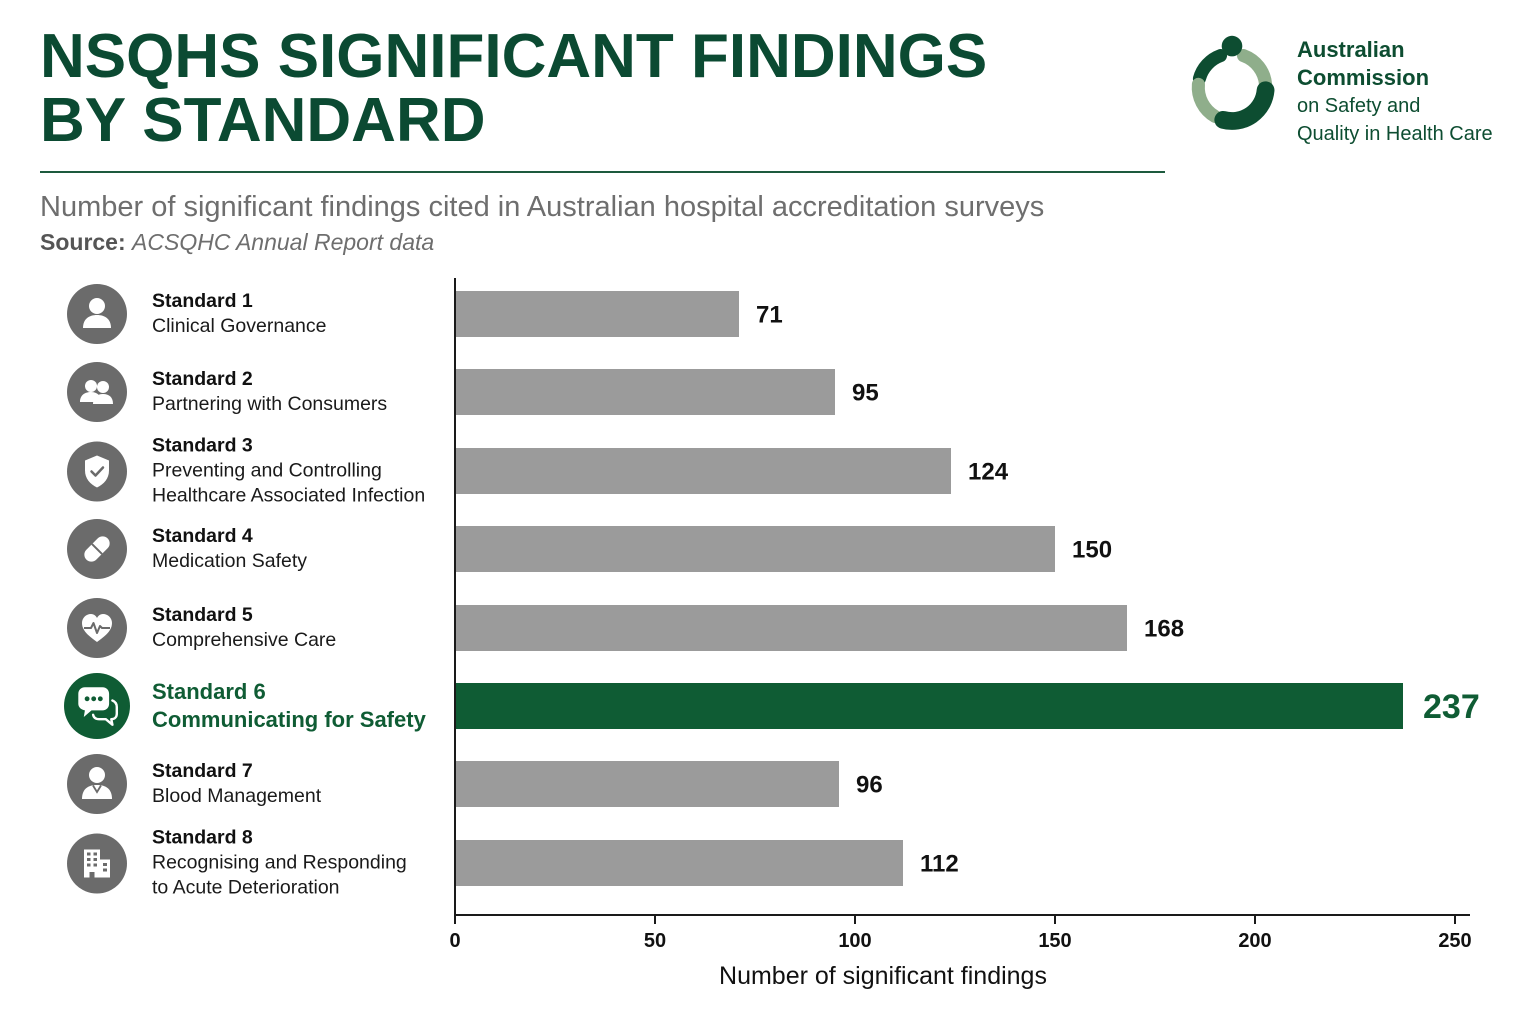  I want to click on bar-value-label: 168, so click(1164, 629).